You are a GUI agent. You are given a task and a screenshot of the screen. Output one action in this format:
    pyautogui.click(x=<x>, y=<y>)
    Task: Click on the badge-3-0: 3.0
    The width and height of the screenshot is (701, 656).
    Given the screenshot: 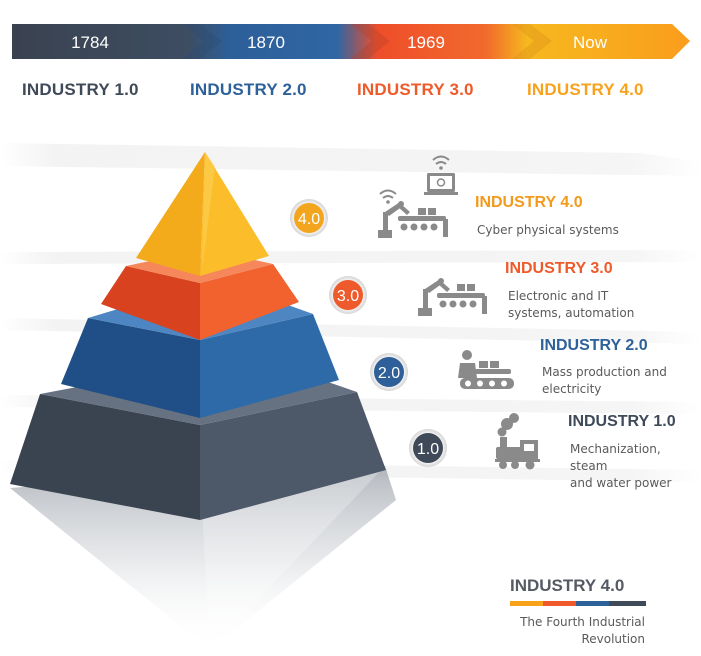 What is the action you would take?
    pyautogui.click(x=348, y=295)
    